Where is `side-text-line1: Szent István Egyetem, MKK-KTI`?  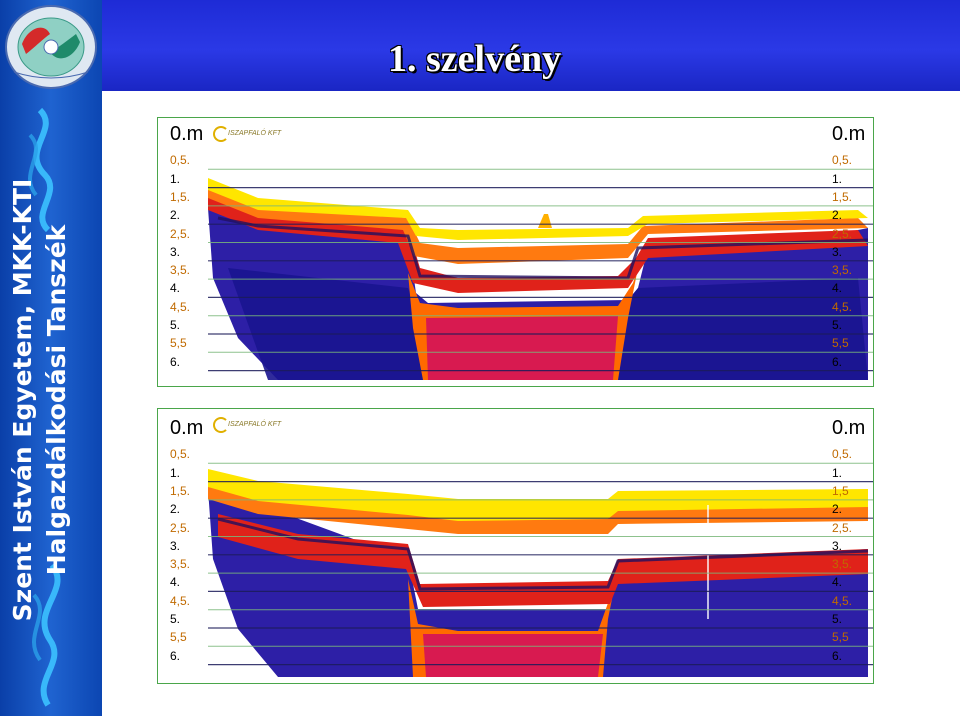 side-text-line1: Szent István Egyetem, MKK-KTI is located at coordinates (22, 400).